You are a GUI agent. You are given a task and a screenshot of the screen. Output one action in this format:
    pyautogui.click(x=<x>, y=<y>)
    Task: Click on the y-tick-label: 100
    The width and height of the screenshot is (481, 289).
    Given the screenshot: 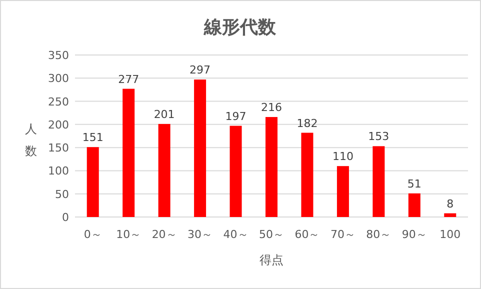 What is the action you would take?
    pyautogui.click(x=58, y=171)
    